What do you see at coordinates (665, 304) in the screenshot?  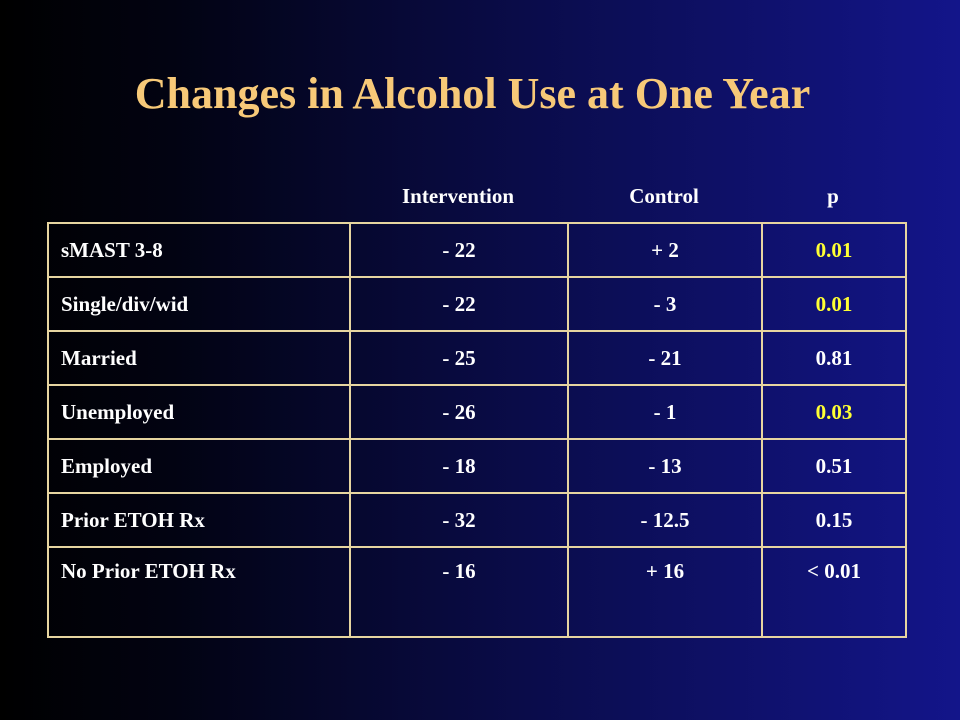 I see `control-value: - 3` at bounding box center [665, 304].